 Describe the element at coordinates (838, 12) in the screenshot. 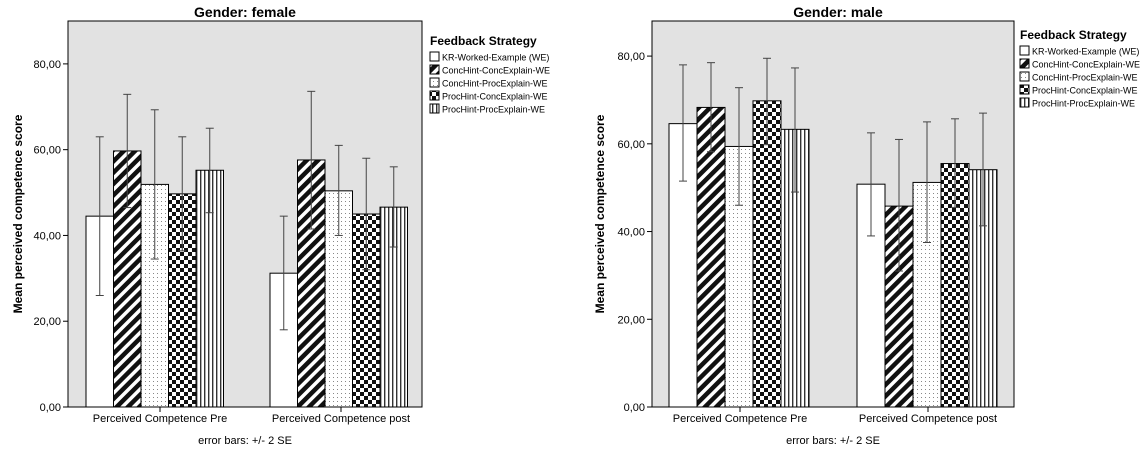

I see `chart-title: Gender: male` at that location.